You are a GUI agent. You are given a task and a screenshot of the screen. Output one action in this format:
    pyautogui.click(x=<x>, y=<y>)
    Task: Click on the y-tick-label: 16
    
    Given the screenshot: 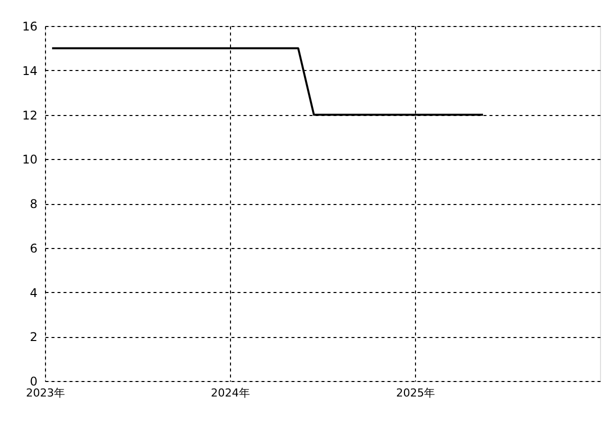 What is the action you would take?
    pyautogui.click(x=30, y=27)
    